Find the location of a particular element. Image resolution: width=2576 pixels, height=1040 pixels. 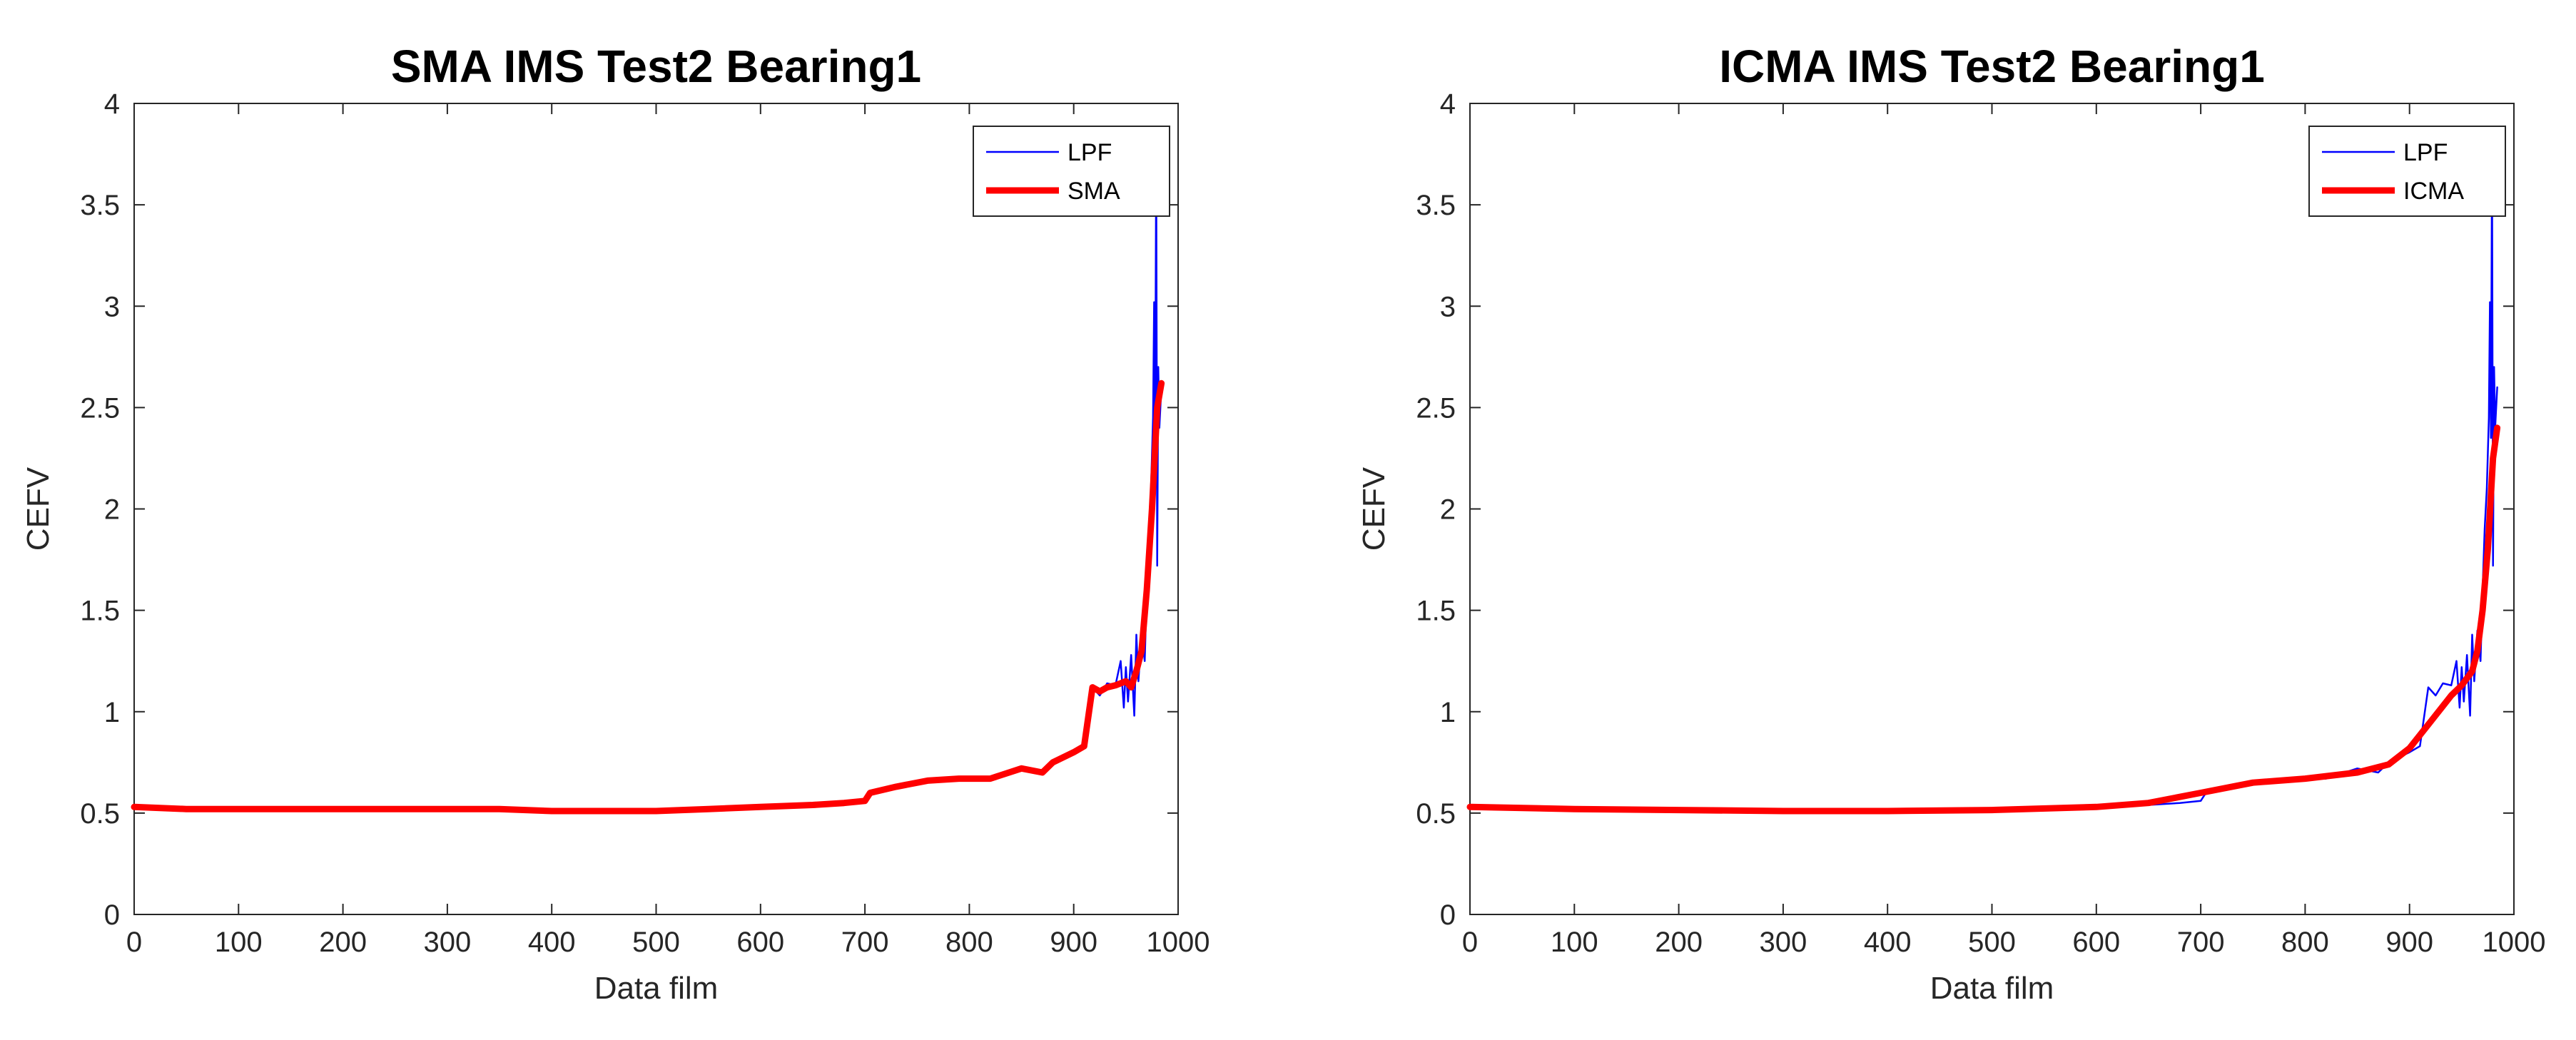

legend-entry-icma: ICMA is located at coordinates (2433, 192).